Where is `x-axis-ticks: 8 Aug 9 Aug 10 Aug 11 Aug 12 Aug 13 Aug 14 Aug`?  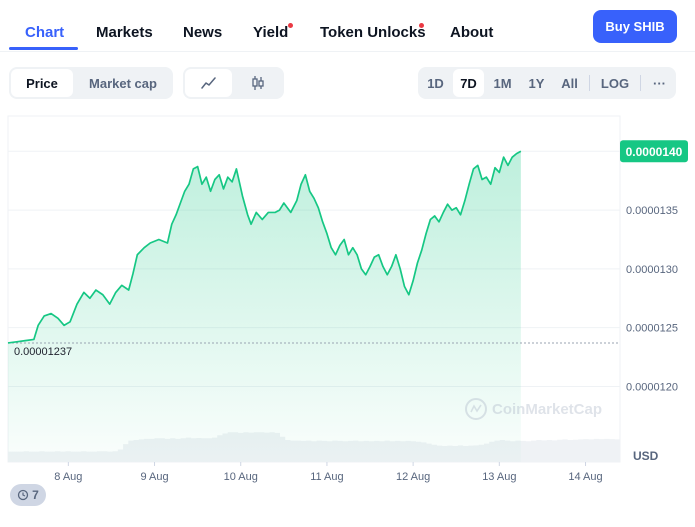
x-axis-ticks: 8 Aug 9 Aug 10 Aug 11 Aug 12 Aug 13 Aug 14 Aug is located at coordinates (328, 472).